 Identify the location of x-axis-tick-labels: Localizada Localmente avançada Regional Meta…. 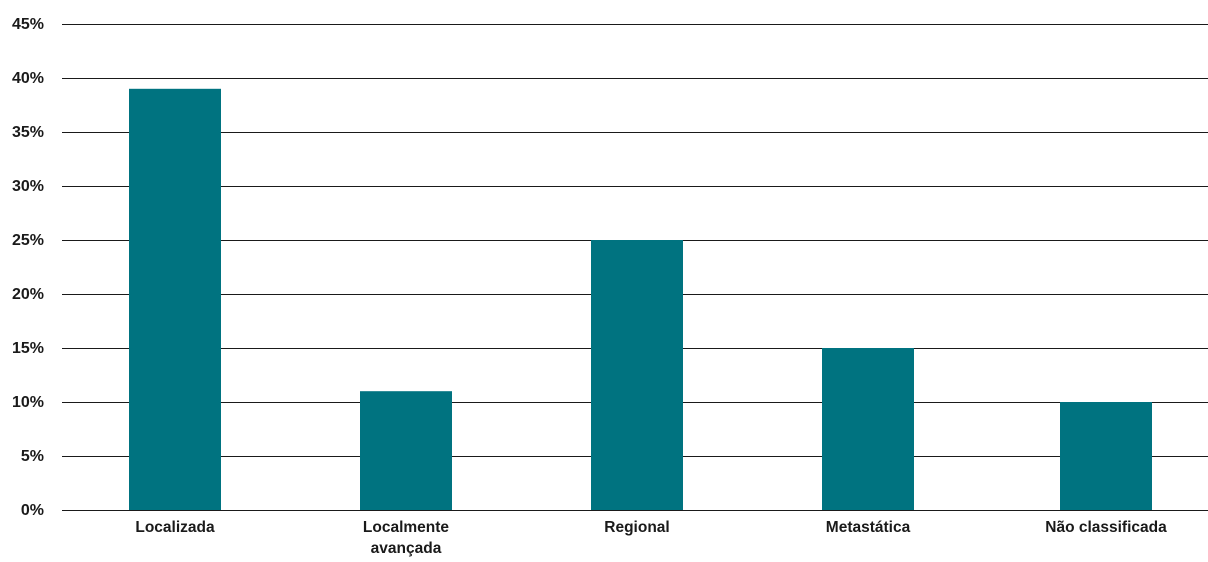
(651, 538).